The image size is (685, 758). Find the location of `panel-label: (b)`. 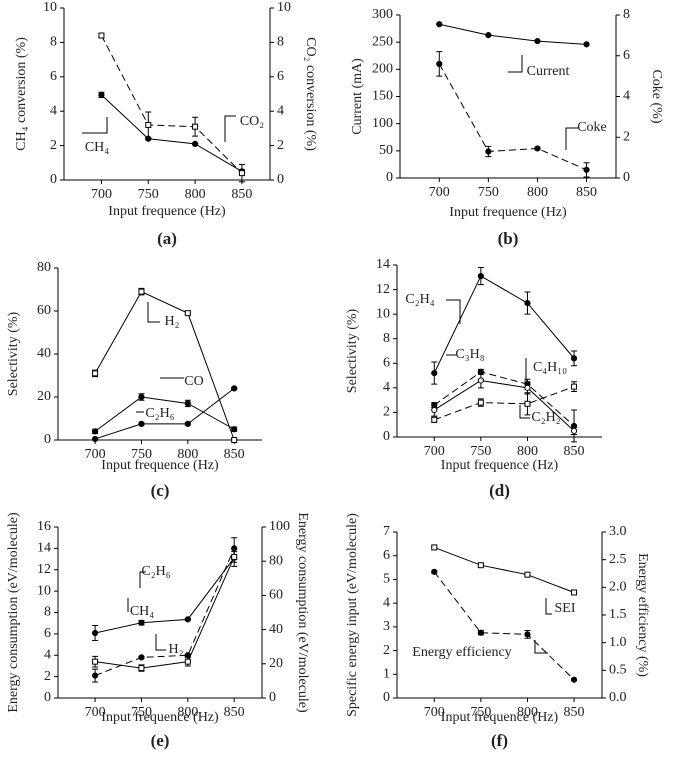

panel-label: (b) is located at coordinates (508, 238).